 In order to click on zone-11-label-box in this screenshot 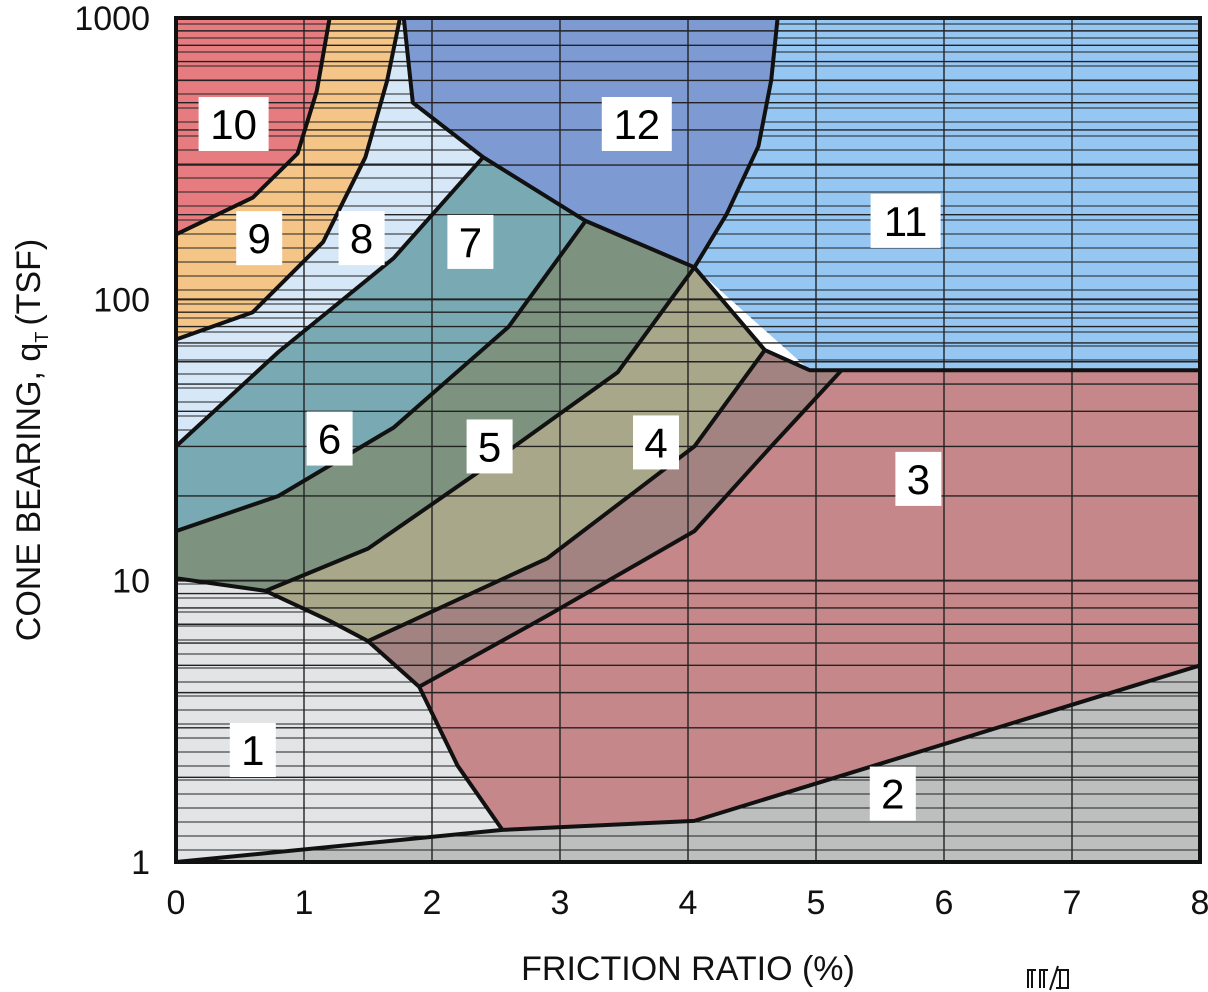, I will do `click(905, 220)`.